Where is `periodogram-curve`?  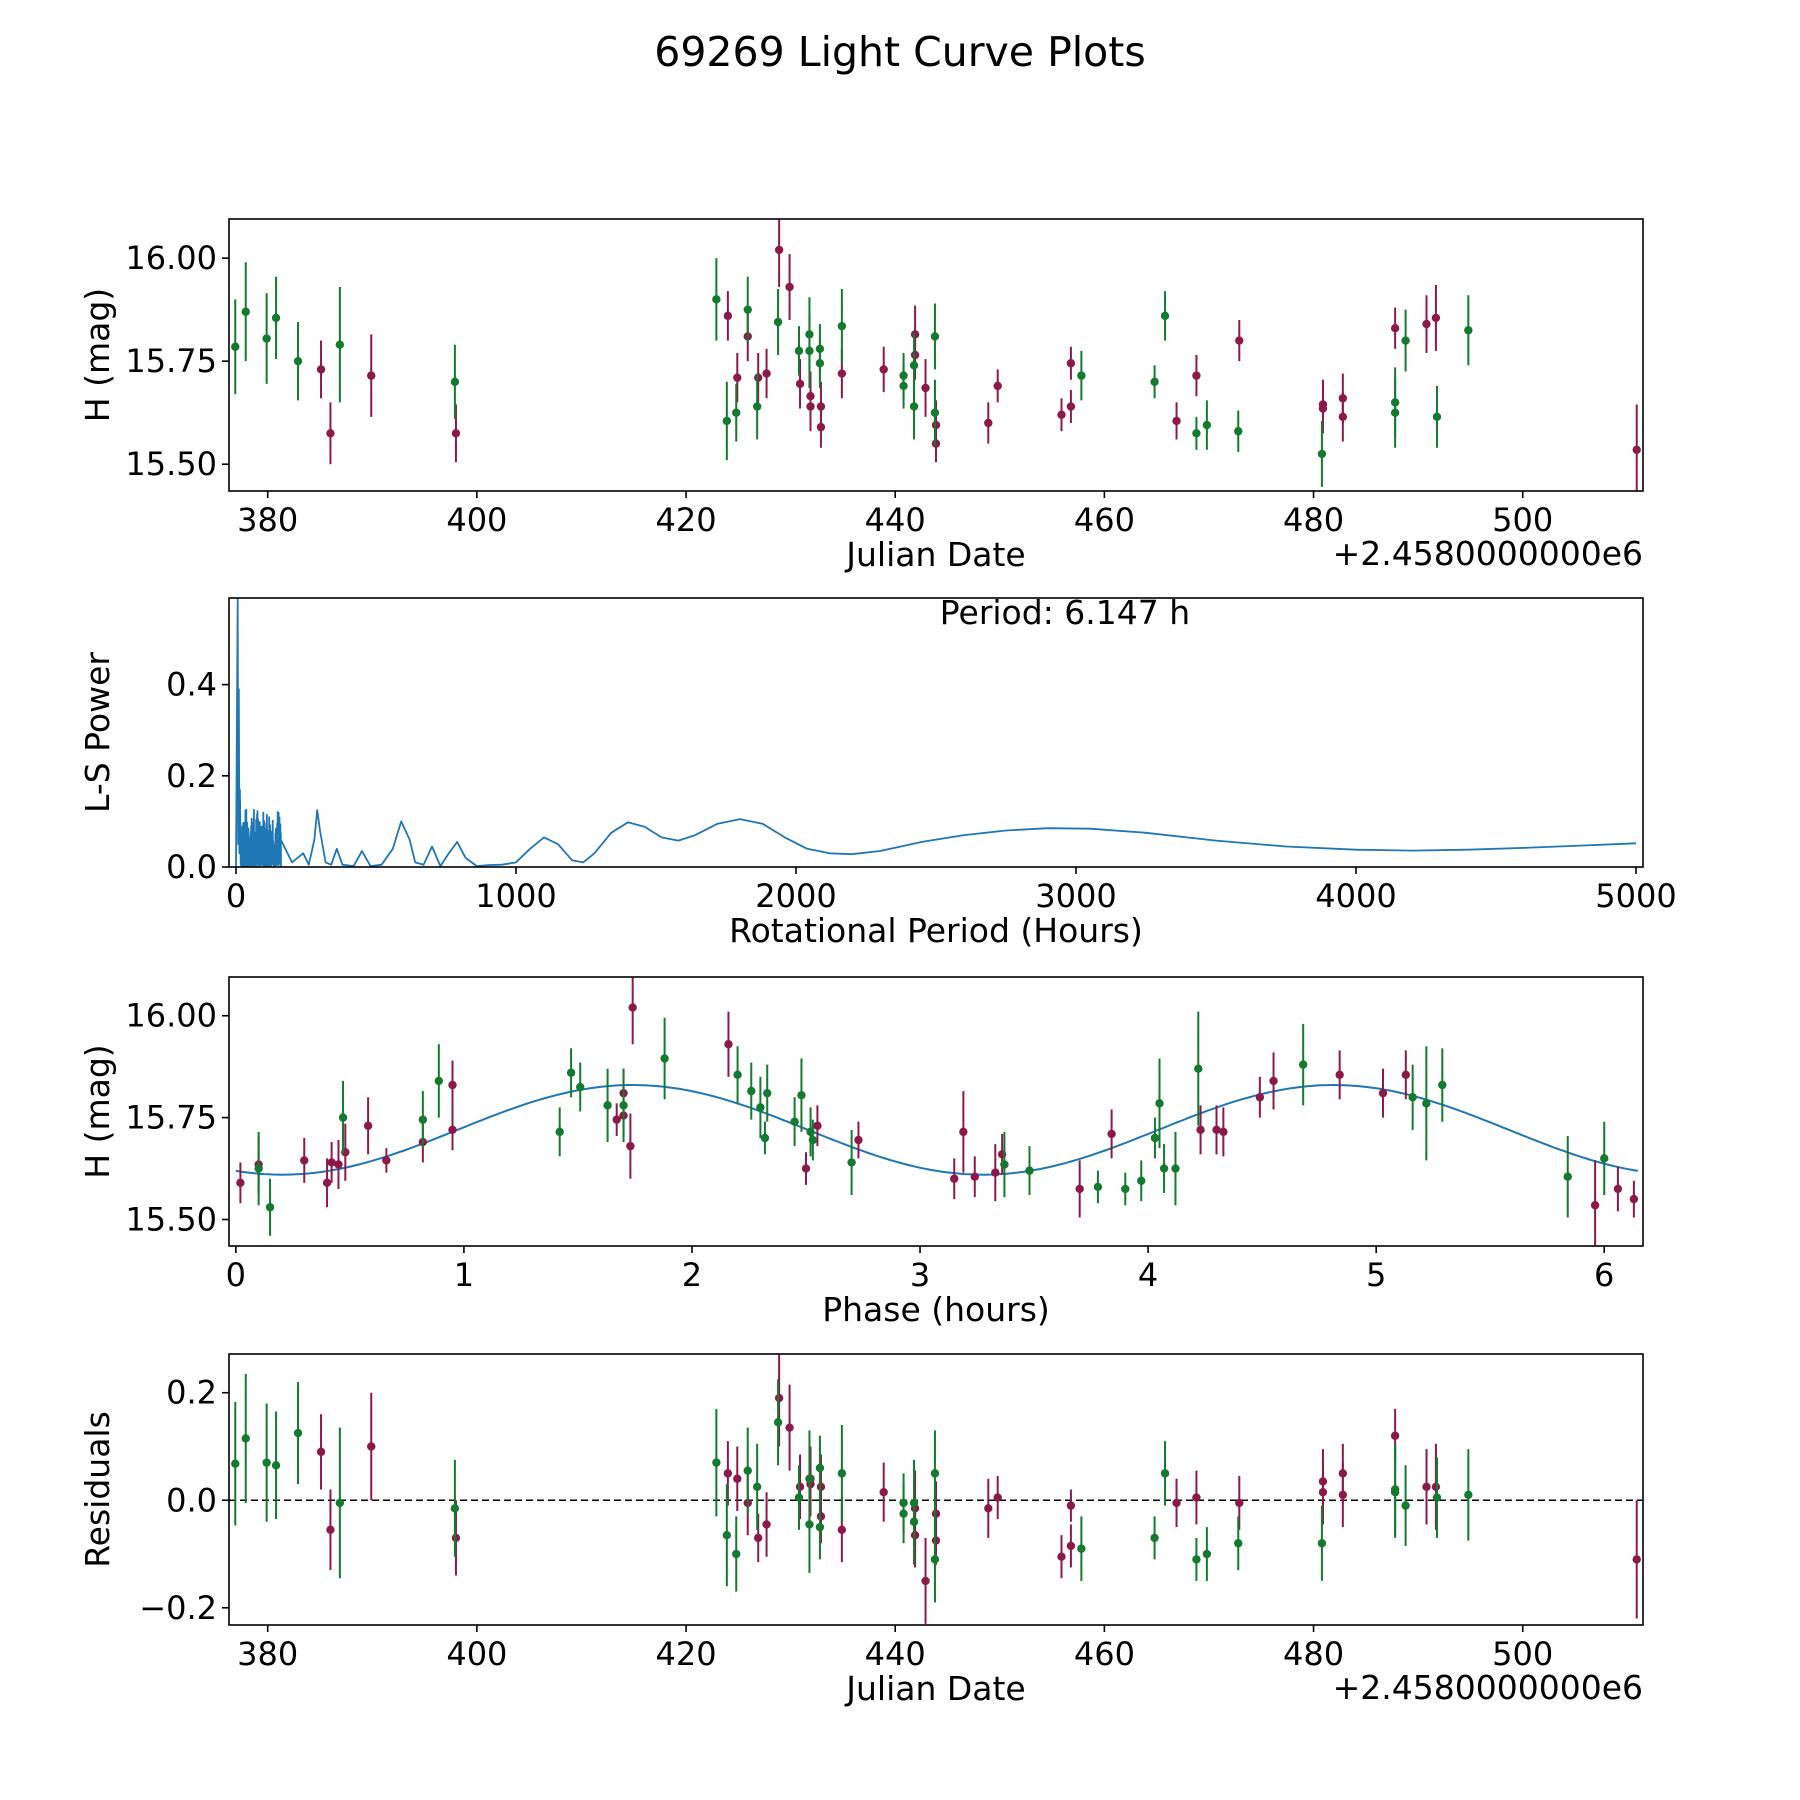 periodogram-curve is located at coordinates (936, 732).